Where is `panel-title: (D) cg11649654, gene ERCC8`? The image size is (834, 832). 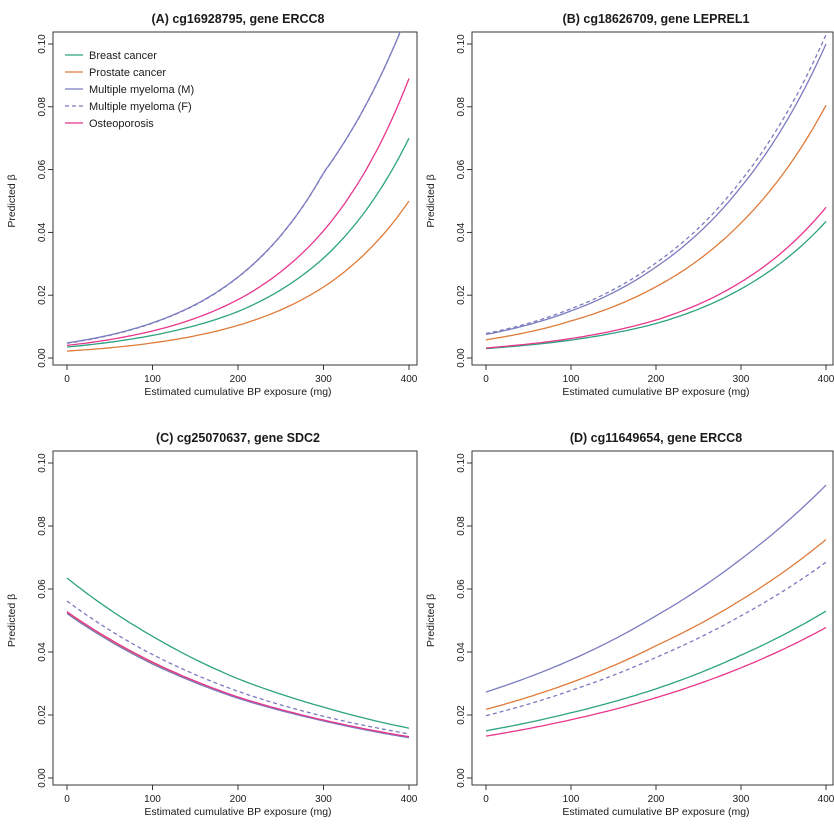
panel-title: (D) cg11649654, gene ERCC8 is located at coordinates (656, 438).